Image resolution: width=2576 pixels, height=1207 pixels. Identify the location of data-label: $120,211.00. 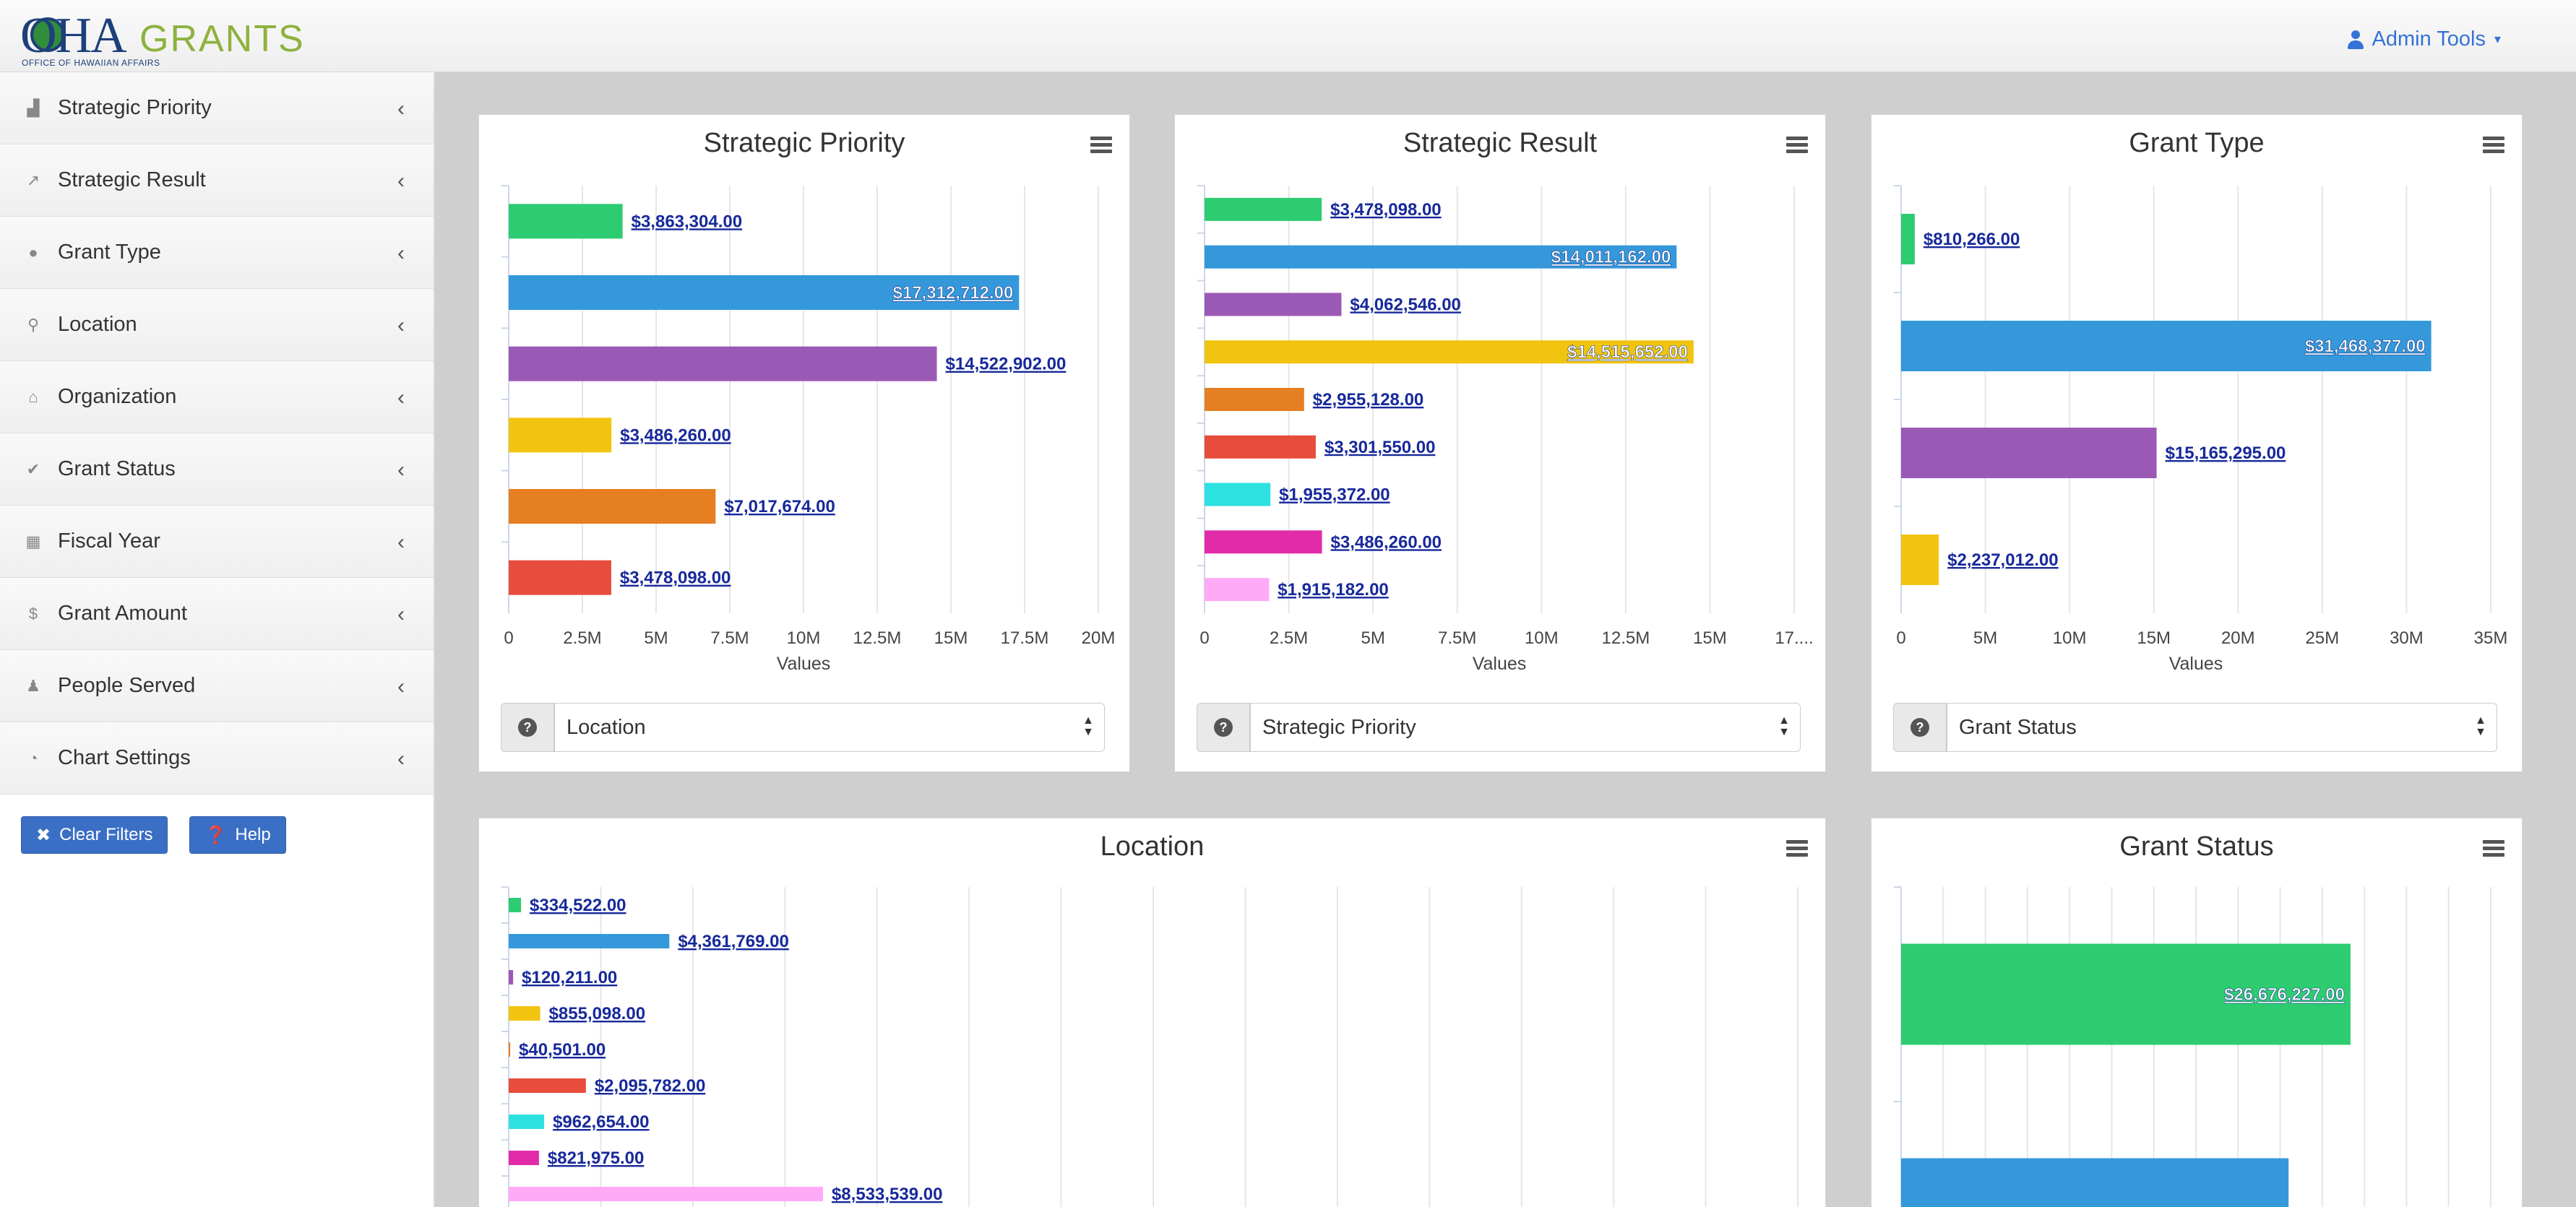
(569, 977).